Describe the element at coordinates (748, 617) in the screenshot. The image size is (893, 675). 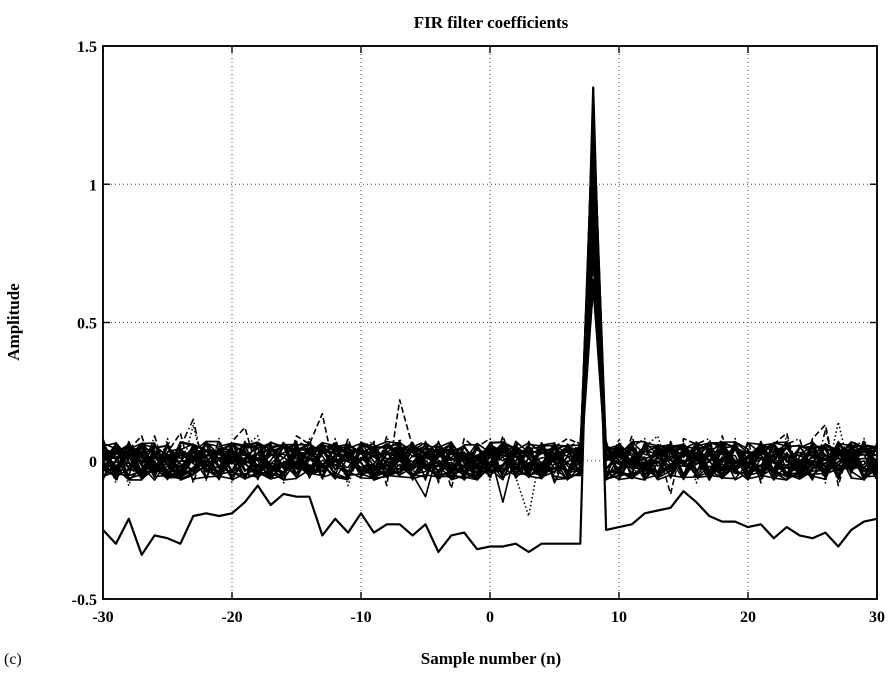
I see `x-tick-label: 20` at that location.